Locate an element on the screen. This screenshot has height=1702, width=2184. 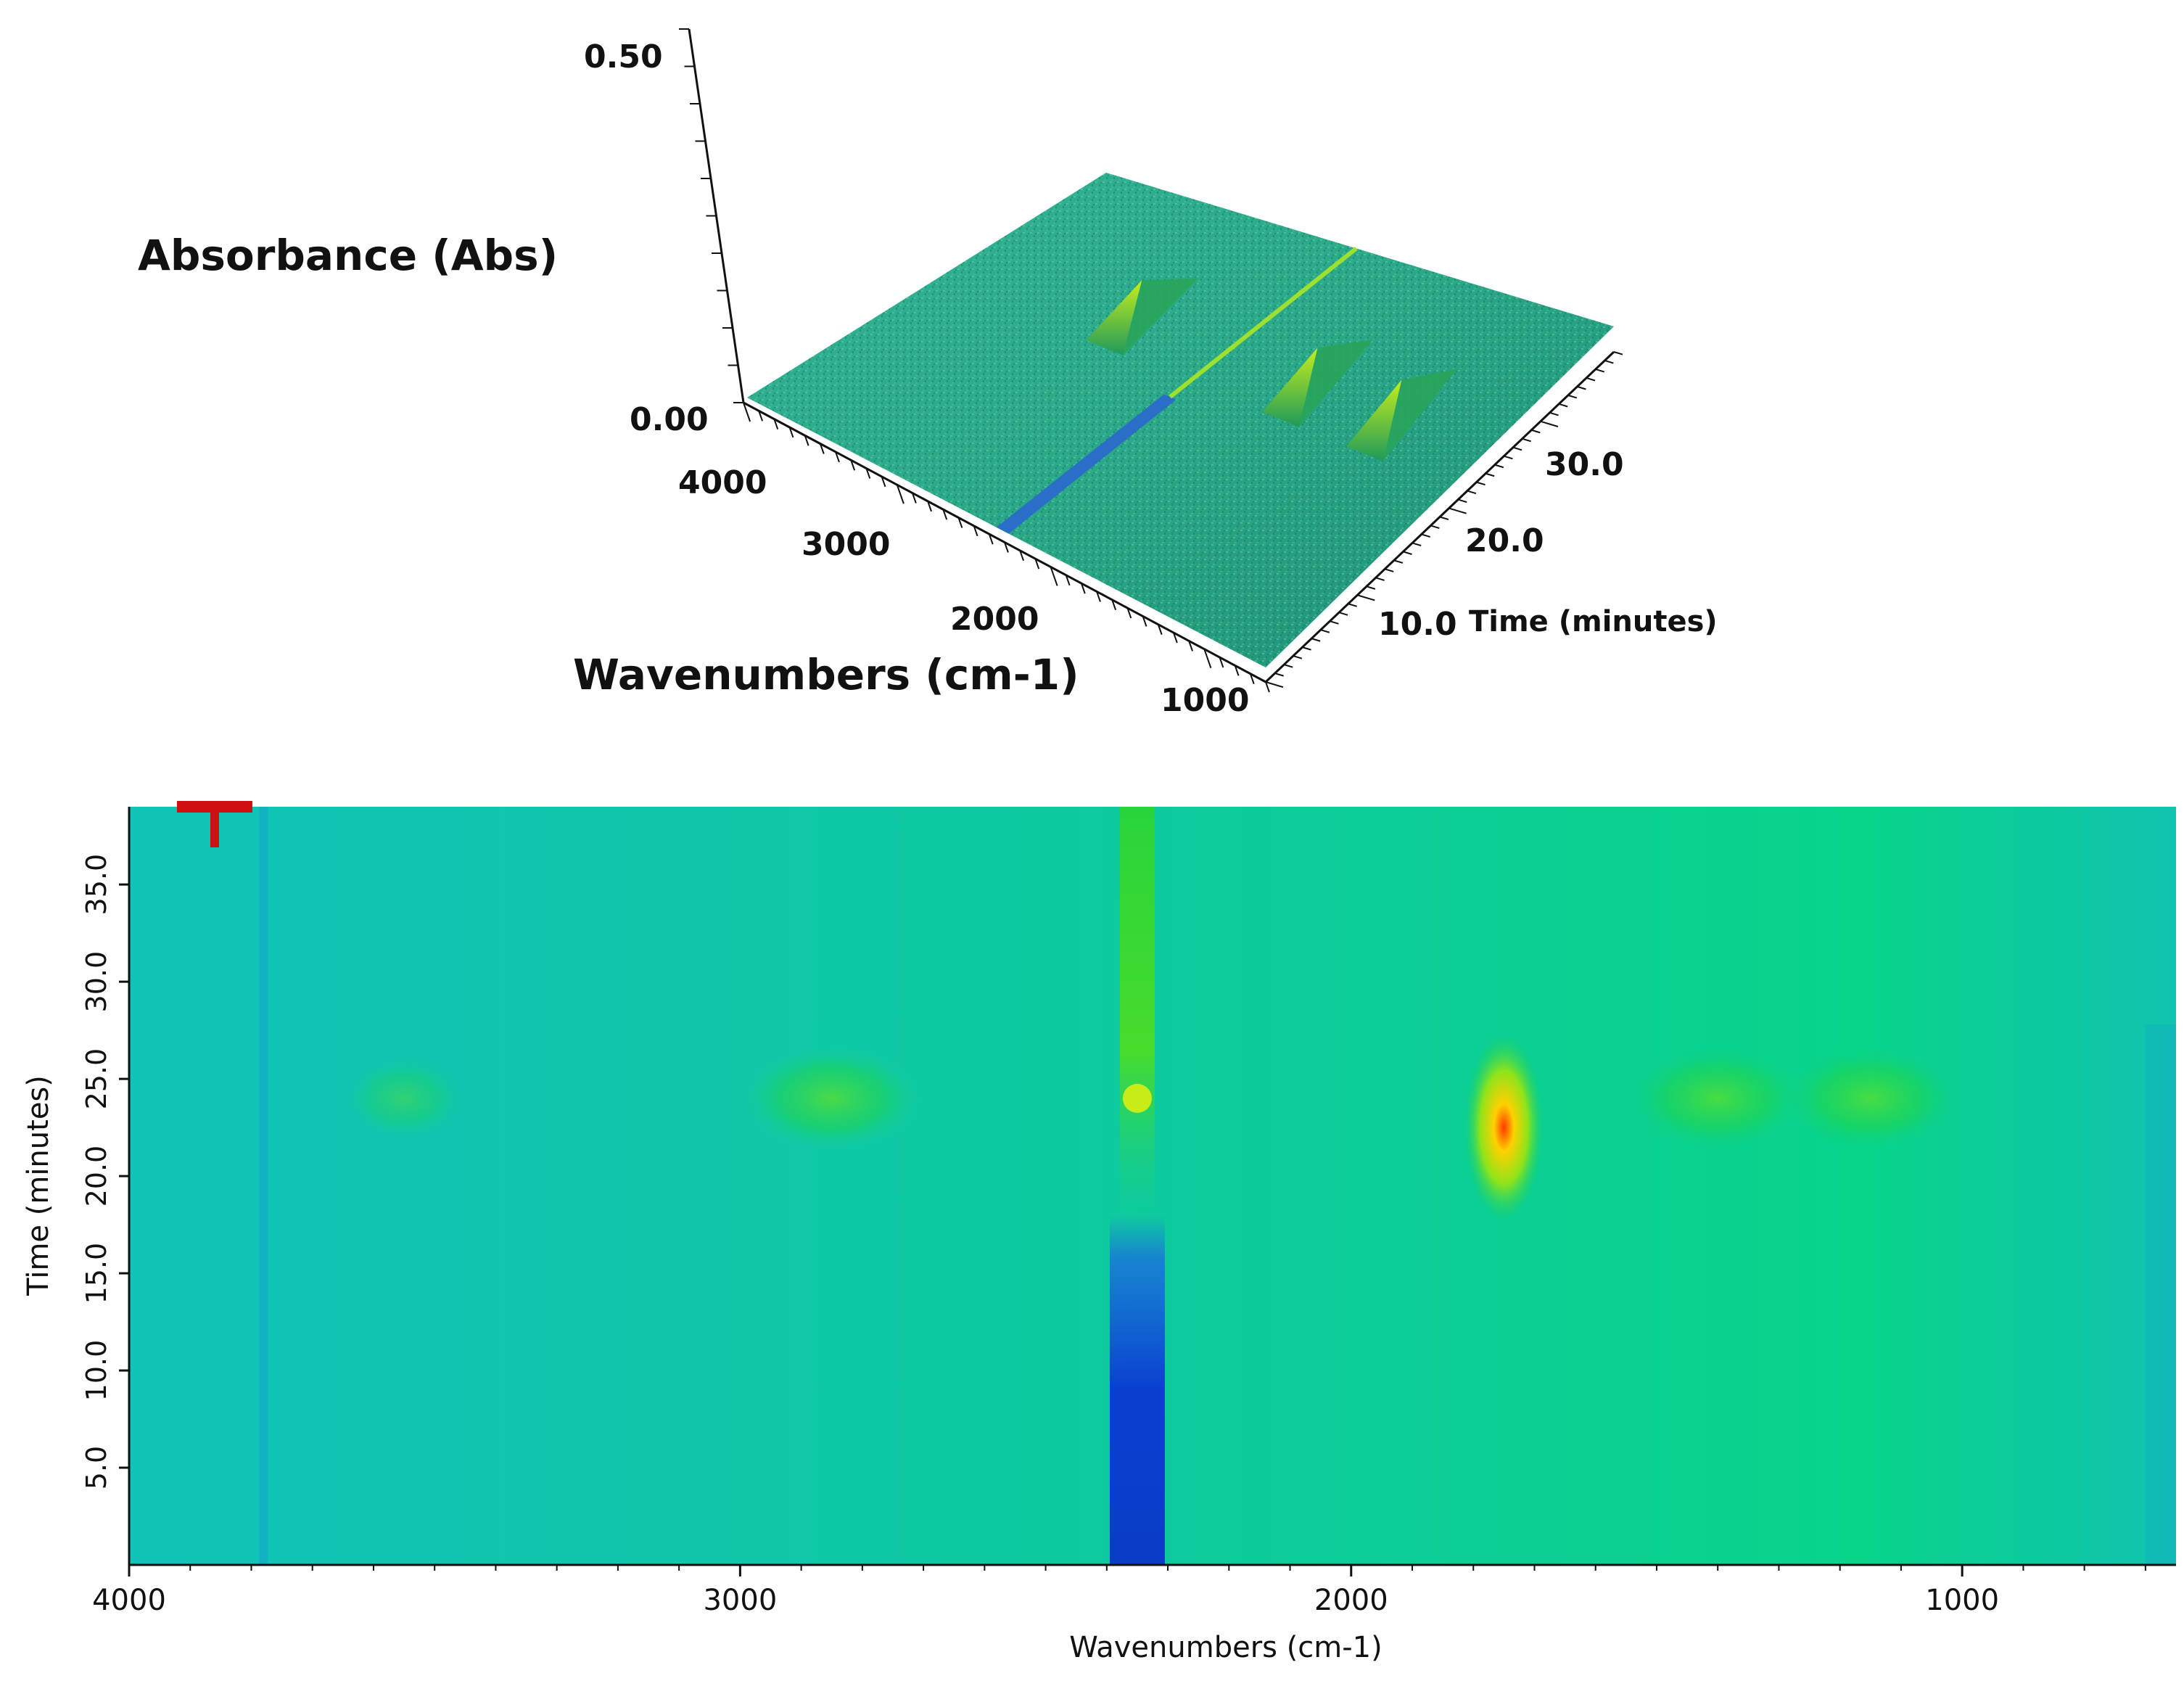
x-axis-title: Wavenumbers (cm-1) is located at coordinates (826, 674).